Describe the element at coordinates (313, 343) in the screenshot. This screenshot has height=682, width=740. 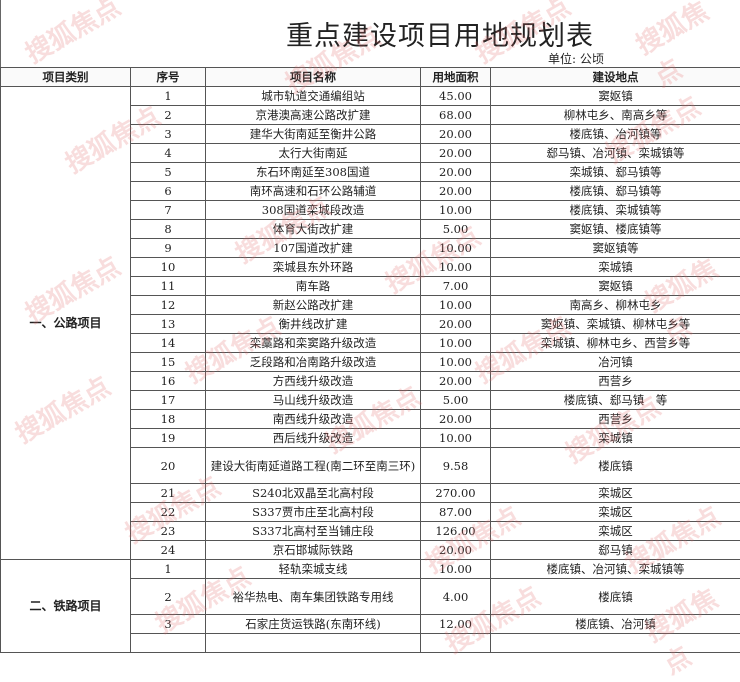
I see `name-cell: 栾藁路和栾窦路升级改造` at that location.